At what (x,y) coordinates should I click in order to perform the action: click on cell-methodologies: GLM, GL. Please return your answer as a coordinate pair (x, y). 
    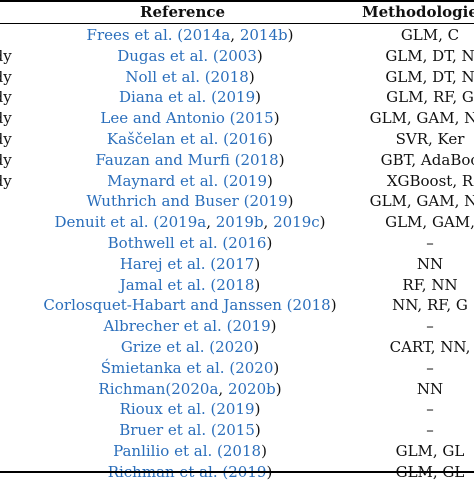
    Looking at the image, I should click on (430, 450).